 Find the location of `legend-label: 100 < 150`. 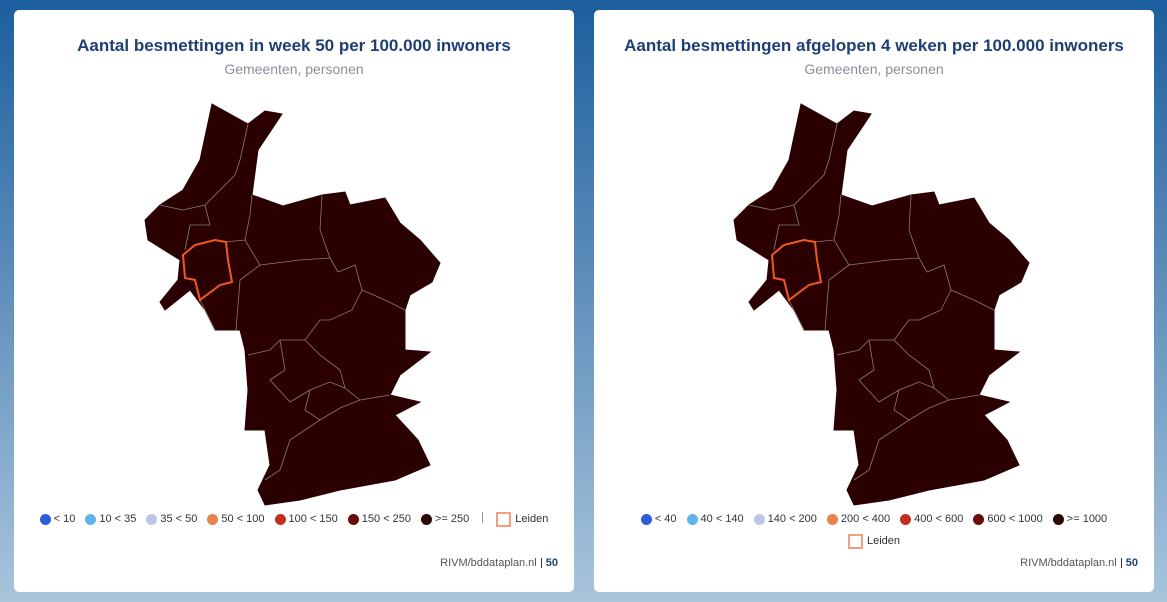

legend-label: 100 < 150 is located at coordinates (313, 519).